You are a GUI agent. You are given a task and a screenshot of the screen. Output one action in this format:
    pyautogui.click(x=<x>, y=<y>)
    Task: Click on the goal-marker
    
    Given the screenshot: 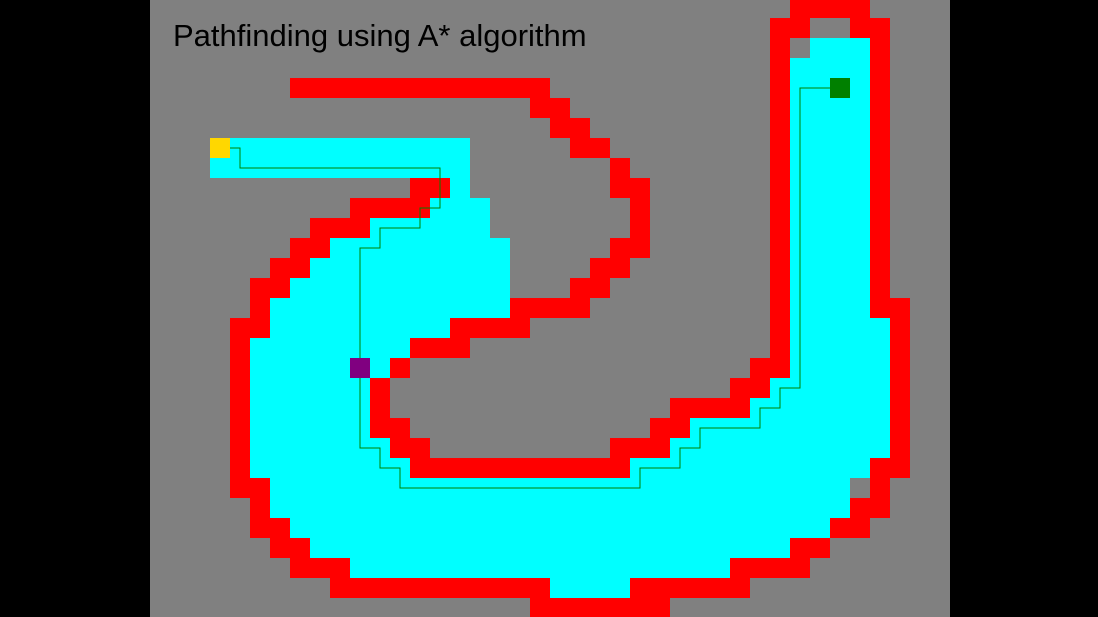 What is the action you would take?
    pyautogui.click(x=840, y=88)
    